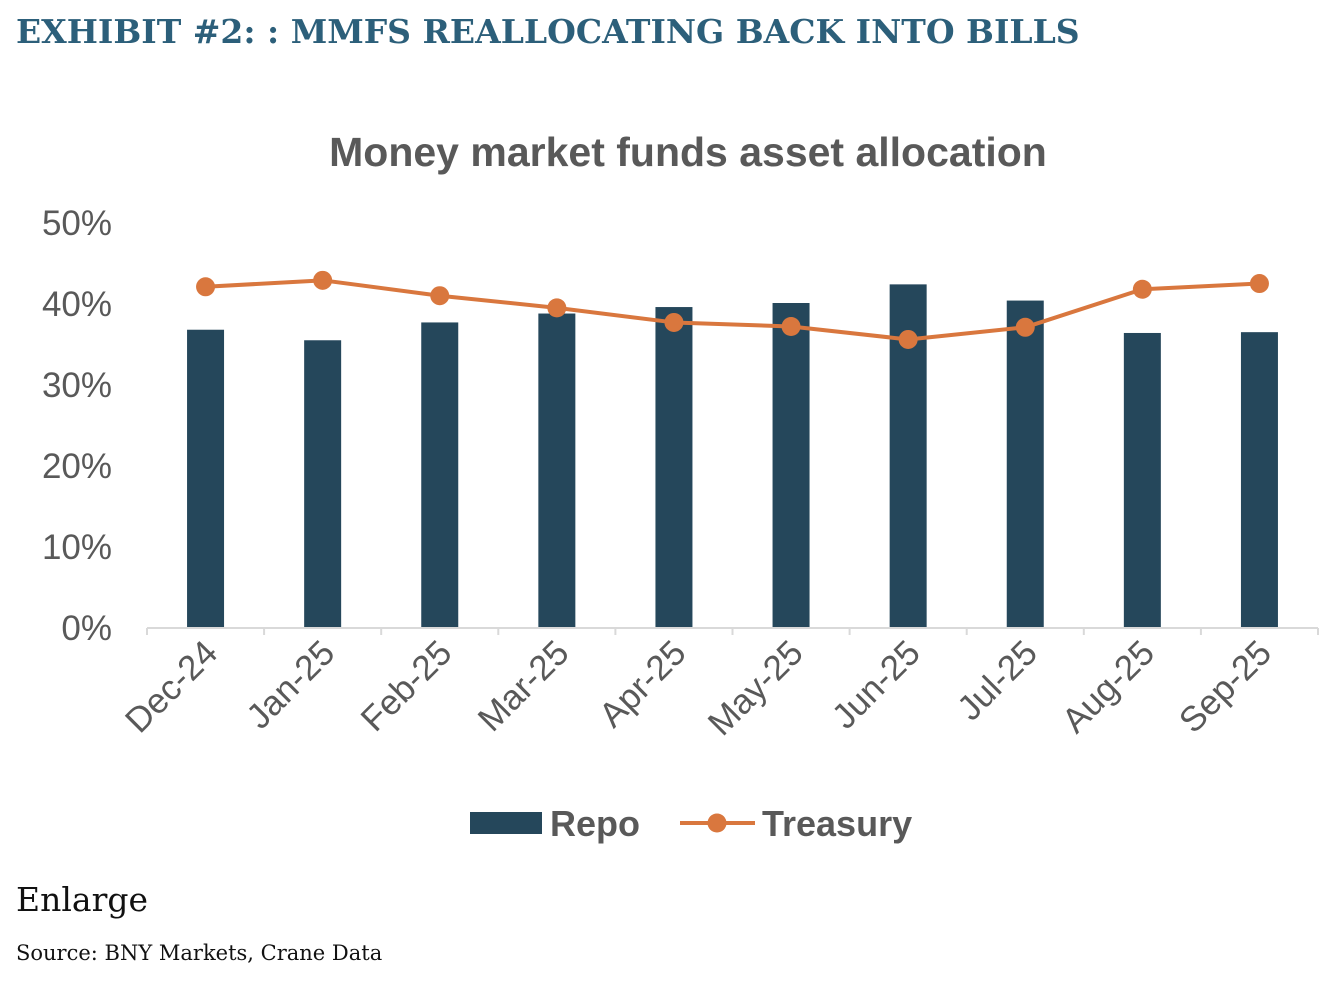  I want to click on legend-swatch-treasury-marker, so click(717, 823).